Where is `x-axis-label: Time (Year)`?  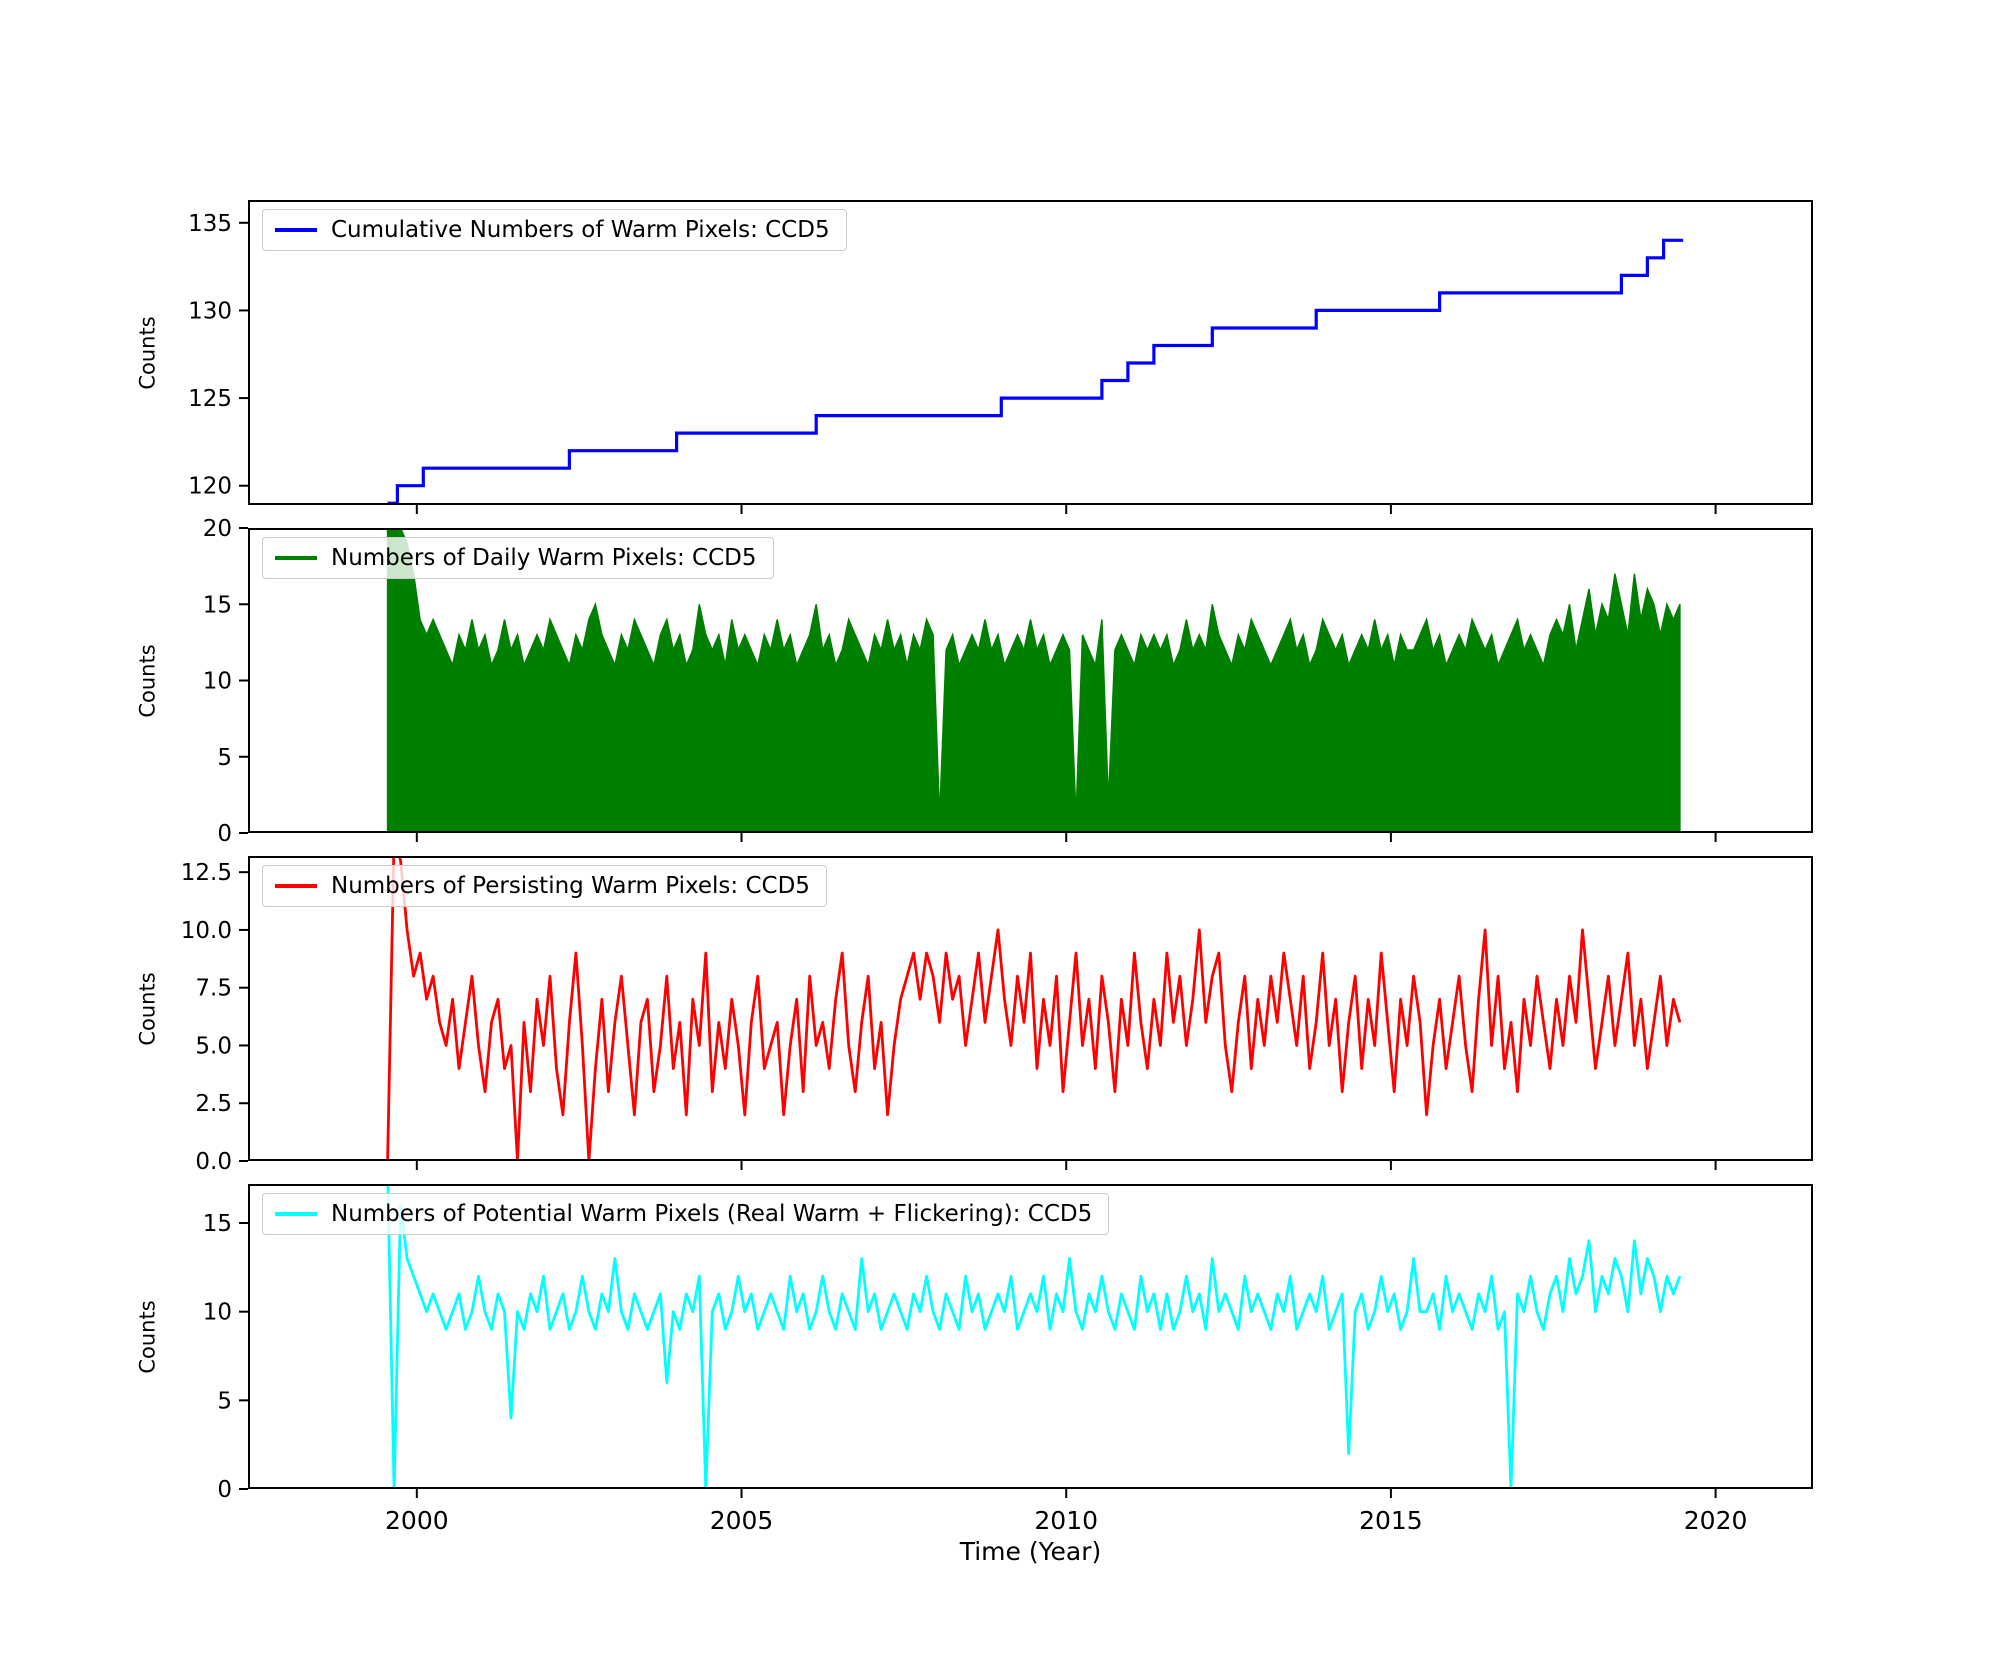 x-axis-label: Time (Year) is located at coordinates (1030, 1551).